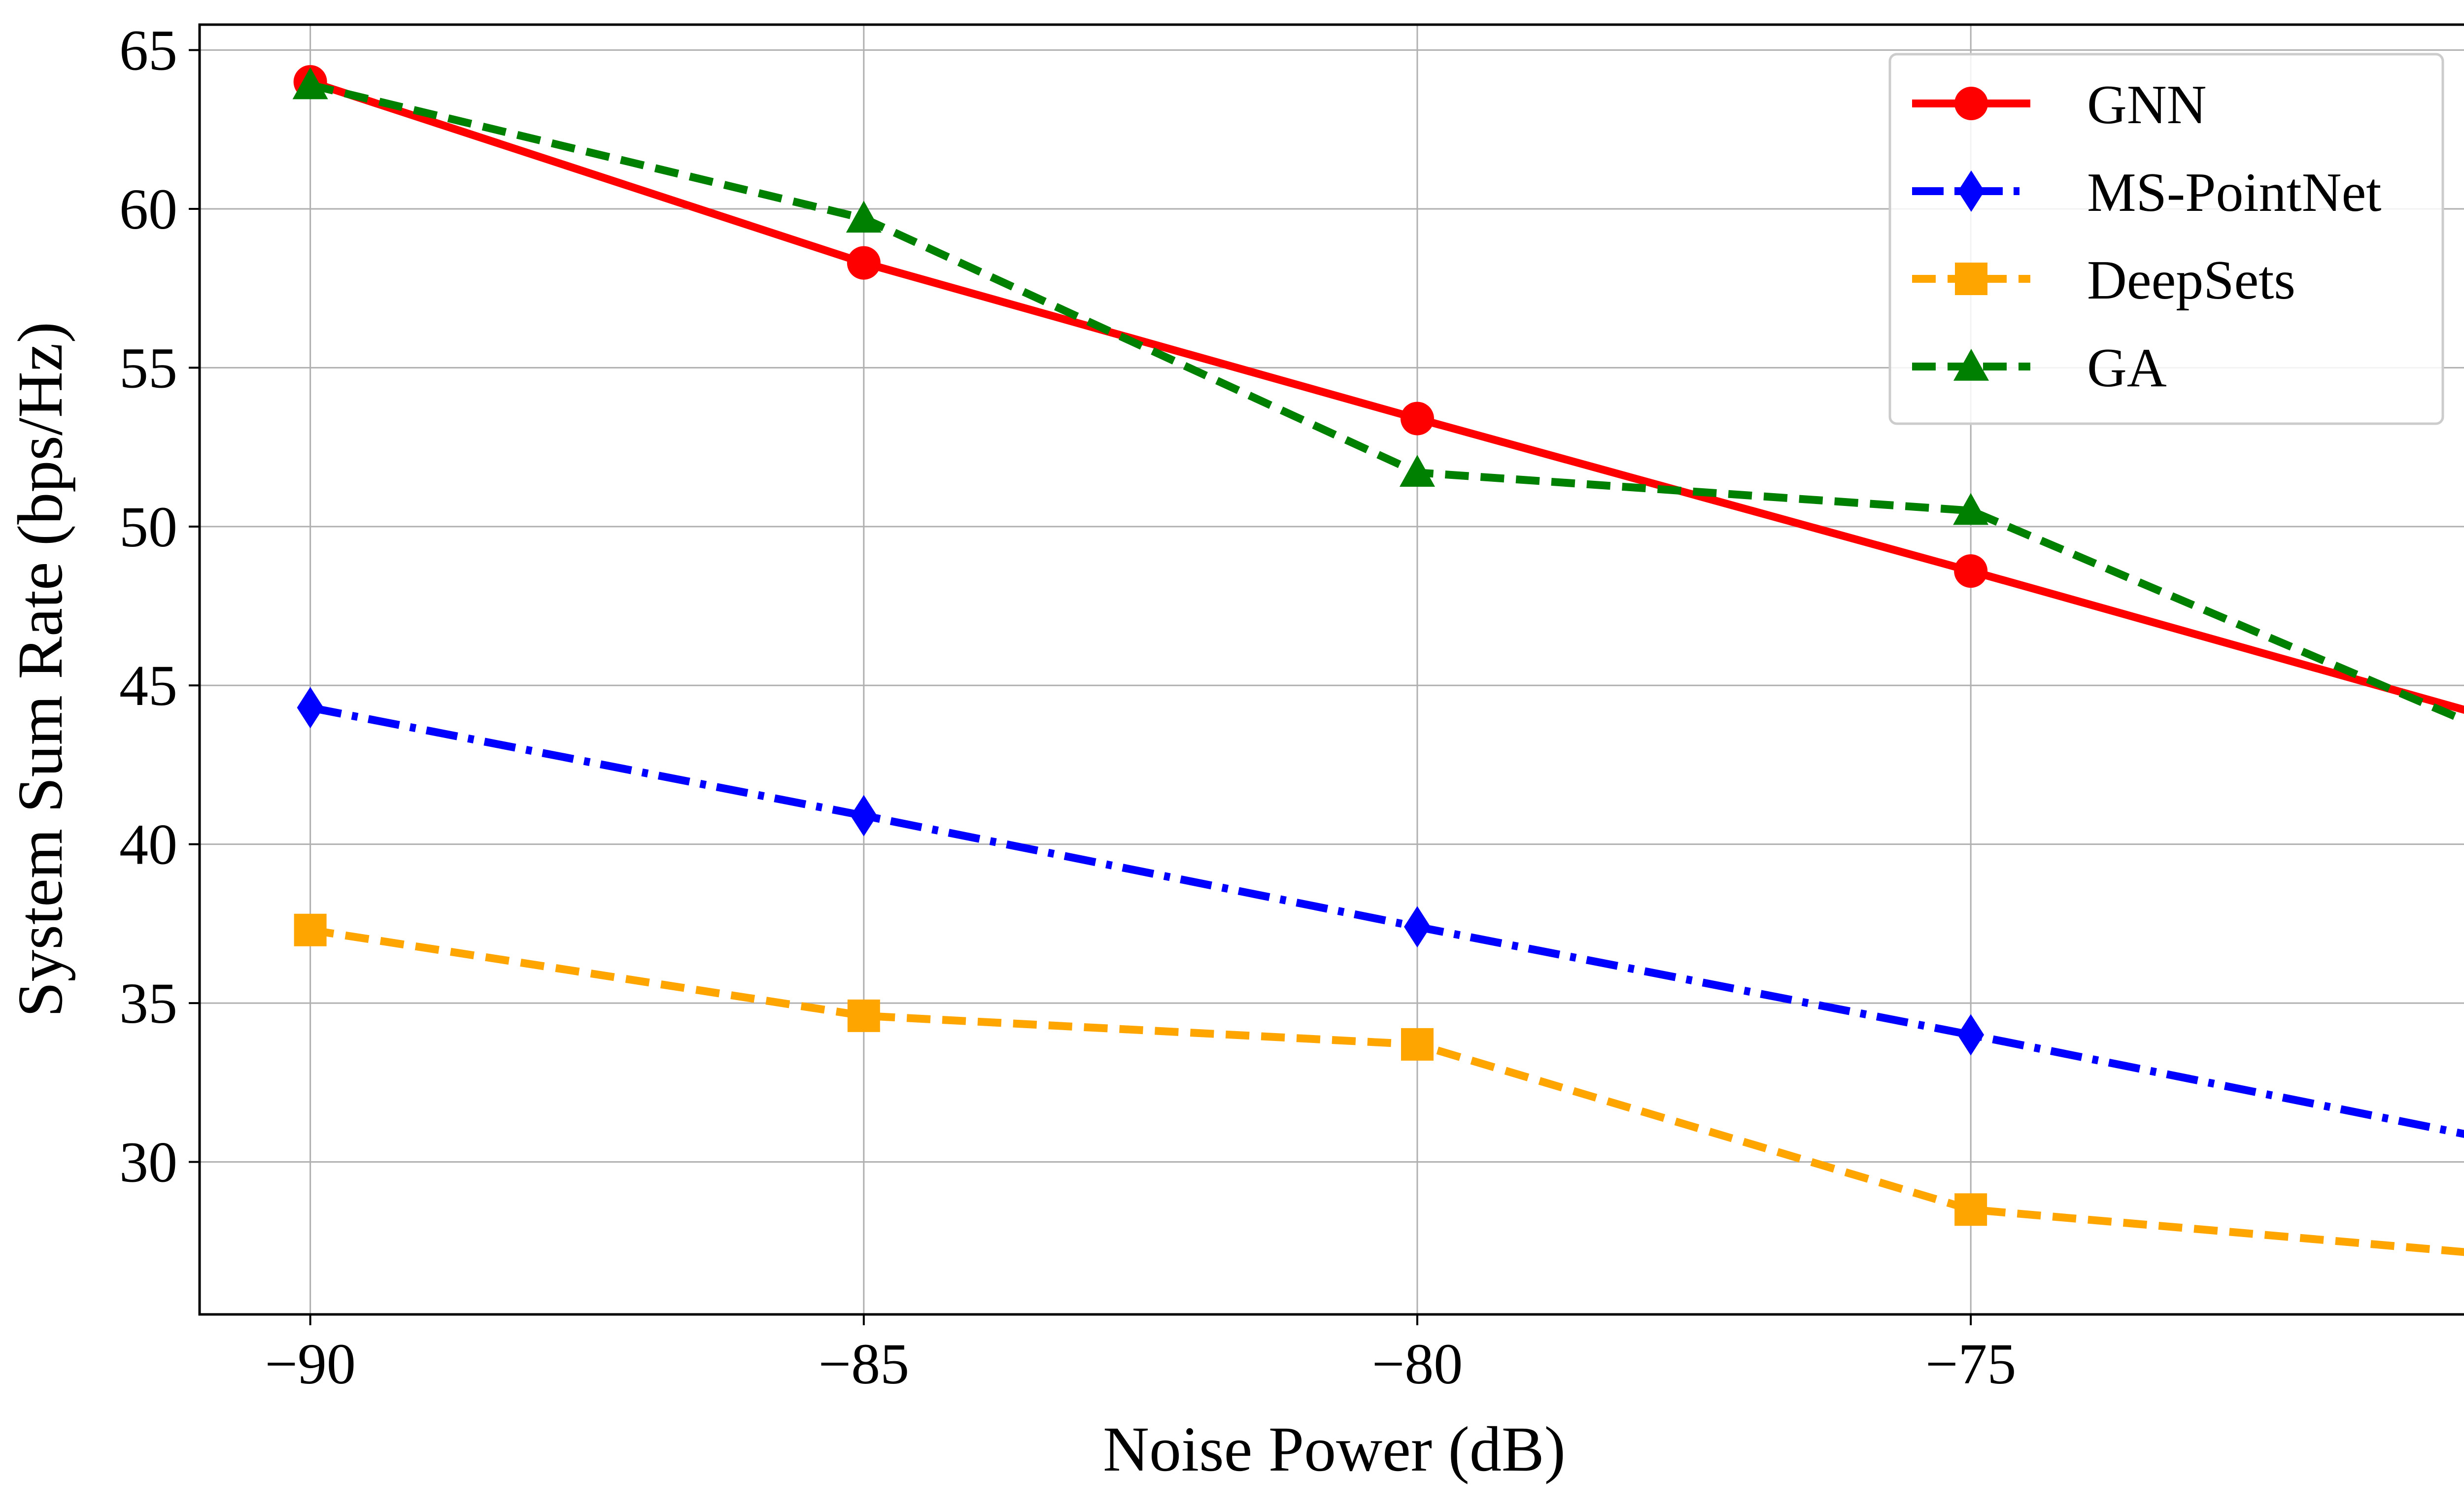 This screenshot has height=1509, width=2464. What do you see at coordinates (2059, 104) in the screenshot?
I see `legend-item-gnn: GNN` at bounding box center [2059, 104].